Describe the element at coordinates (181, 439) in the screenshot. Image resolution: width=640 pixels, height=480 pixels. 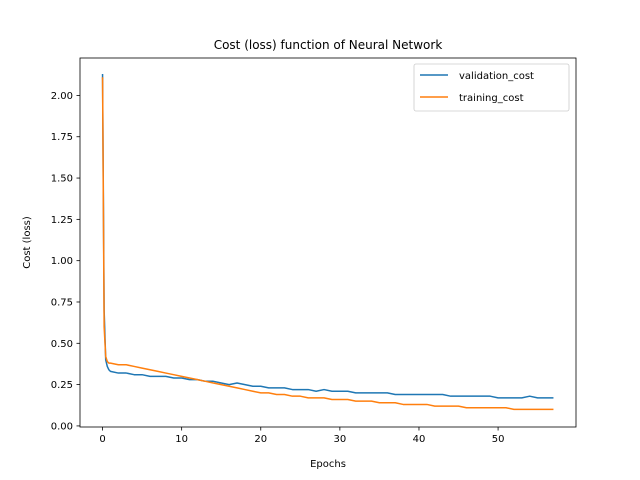
I see `x-tick-label: 10` at that location.